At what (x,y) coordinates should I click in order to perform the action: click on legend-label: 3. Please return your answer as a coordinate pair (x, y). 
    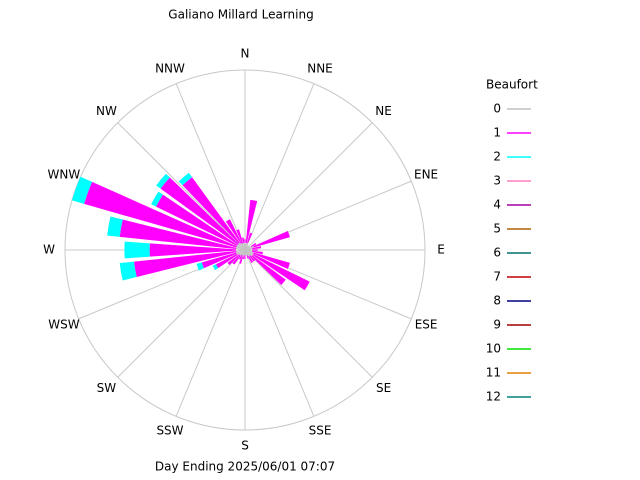
    Looking at the image, I should click on (497, 181).